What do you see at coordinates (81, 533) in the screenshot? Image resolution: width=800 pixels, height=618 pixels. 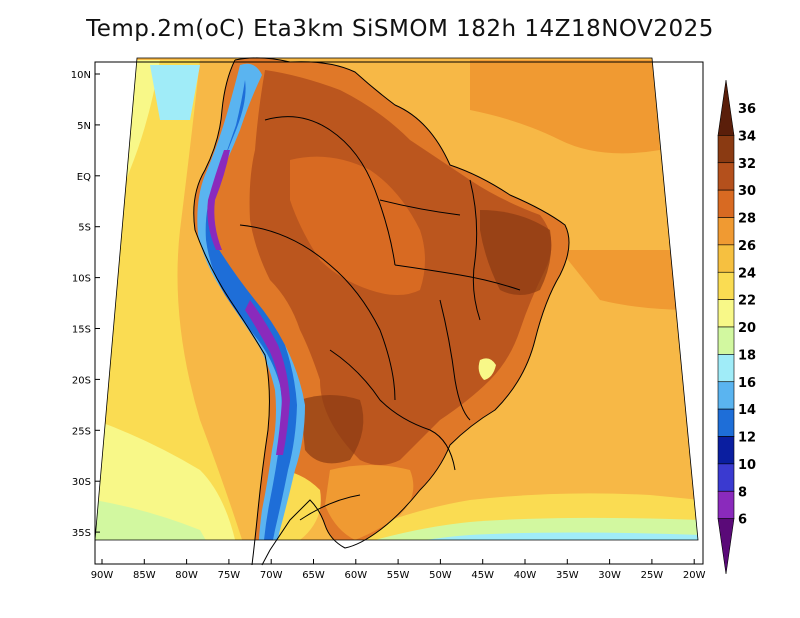 I see `lat-label: 35S` at bounding box center [81, 533].